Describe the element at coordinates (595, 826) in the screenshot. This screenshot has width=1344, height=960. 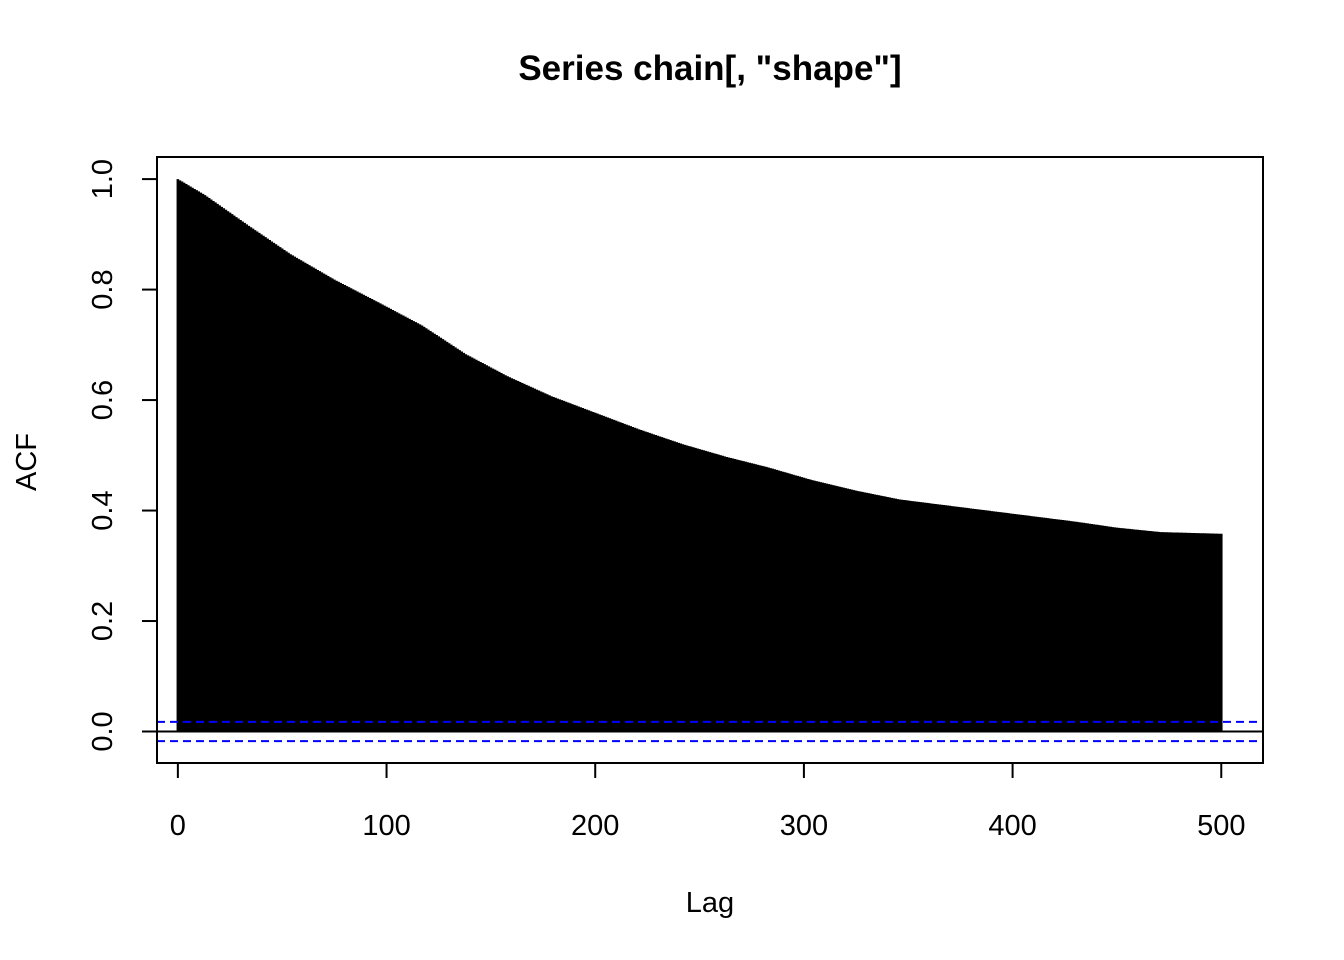
I see `x-tick-label: 200` at that location.